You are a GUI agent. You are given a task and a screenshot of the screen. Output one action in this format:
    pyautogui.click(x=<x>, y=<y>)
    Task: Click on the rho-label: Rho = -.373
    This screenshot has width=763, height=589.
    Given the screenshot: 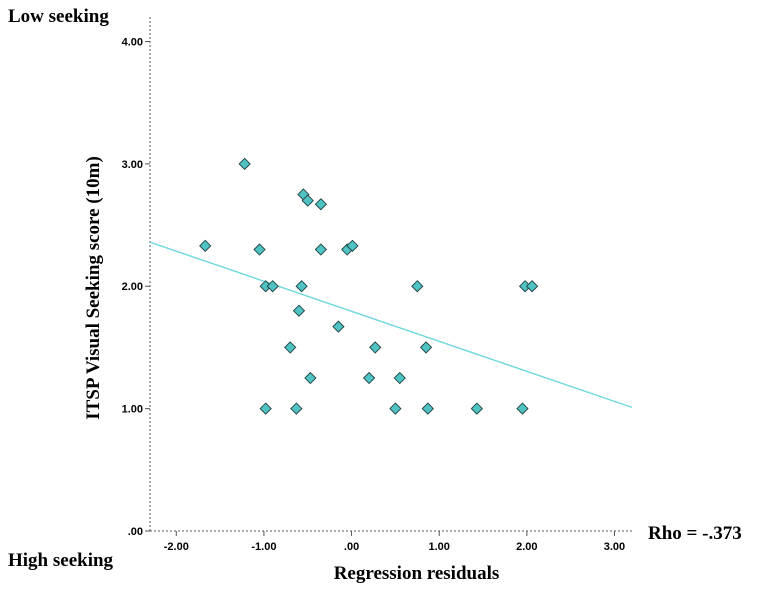 What is the action you would take?
    pyautogui.click(x=695, y=533)
    